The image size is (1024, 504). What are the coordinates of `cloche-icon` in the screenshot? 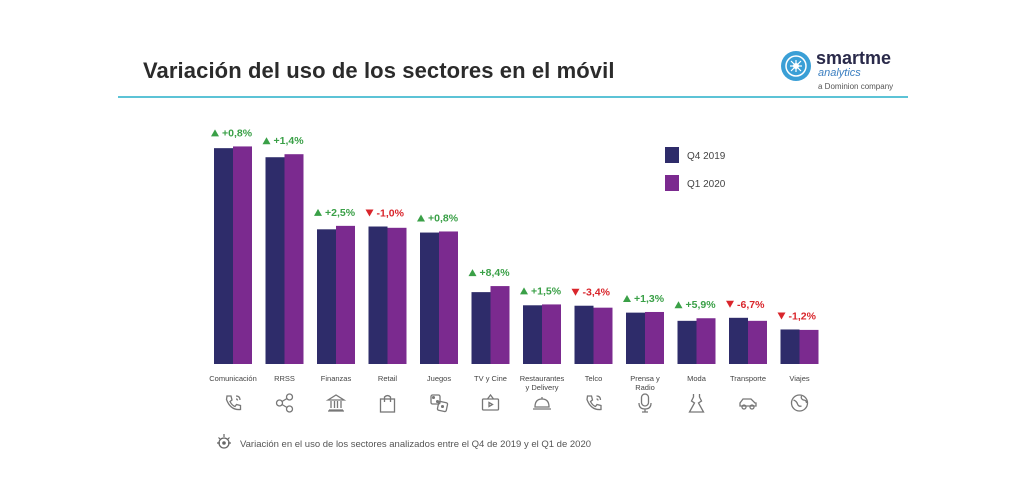 It's located at (542, 403).